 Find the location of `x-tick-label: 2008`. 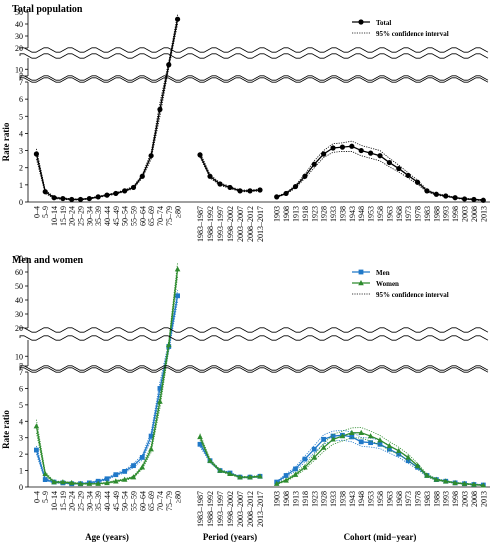

x-tick-label: 2008 is located at coordinates (474, 499).